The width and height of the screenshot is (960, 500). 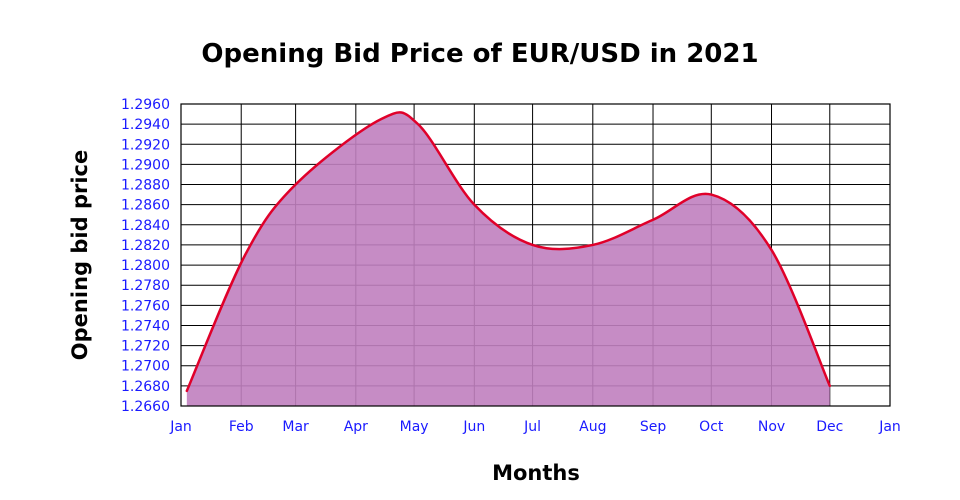 I want to click on y-tick-label: 1.2780, so click(x=145, y=286).